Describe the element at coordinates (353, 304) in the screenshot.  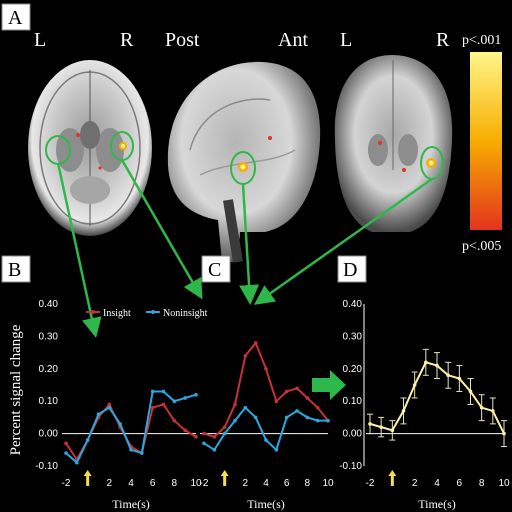
I see `y-tick-label: 0.40` at that location.